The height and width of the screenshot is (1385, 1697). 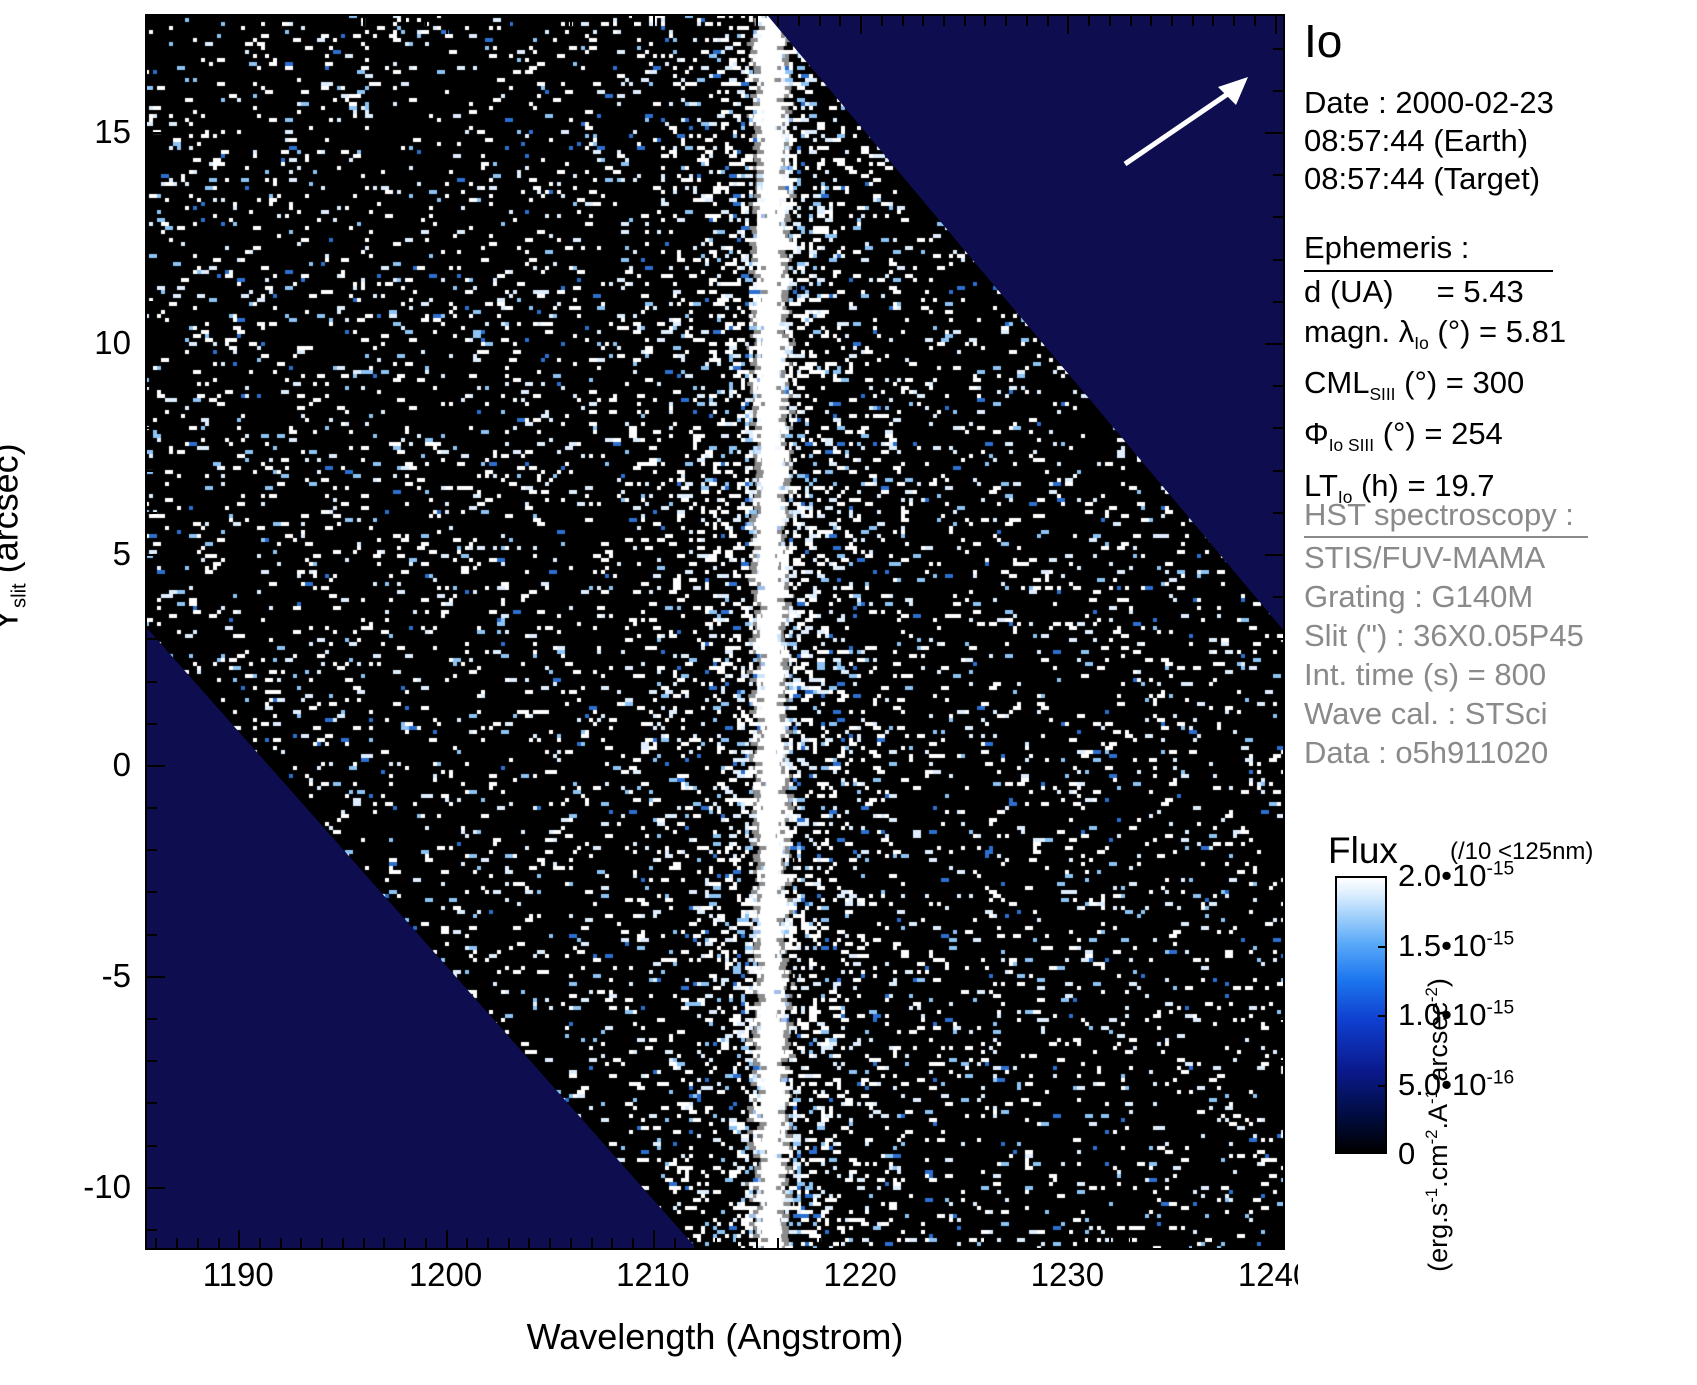 I want to click on hst-line: Wave cal. : STSci, so click(x=1426, y=713).